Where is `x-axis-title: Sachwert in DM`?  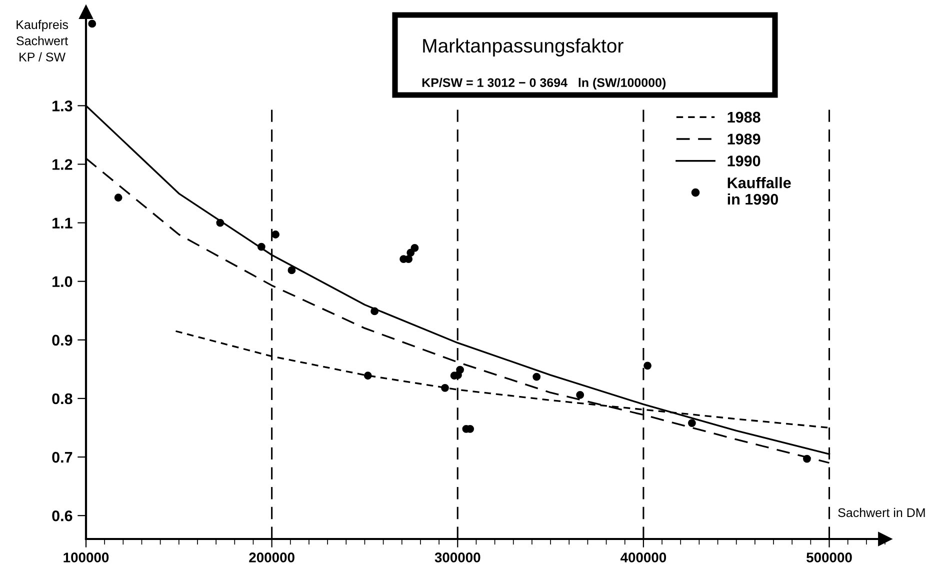 x-axis-title: Sachwert in DM is located at coordinates (881, 513).